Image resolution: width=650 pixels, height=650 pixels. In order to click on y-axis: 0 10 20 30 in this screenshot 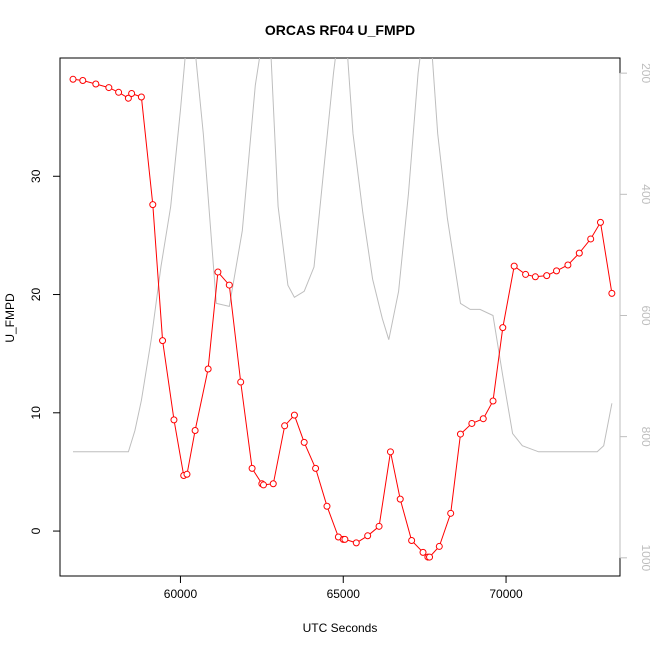, I will do `click(45, 351)`.